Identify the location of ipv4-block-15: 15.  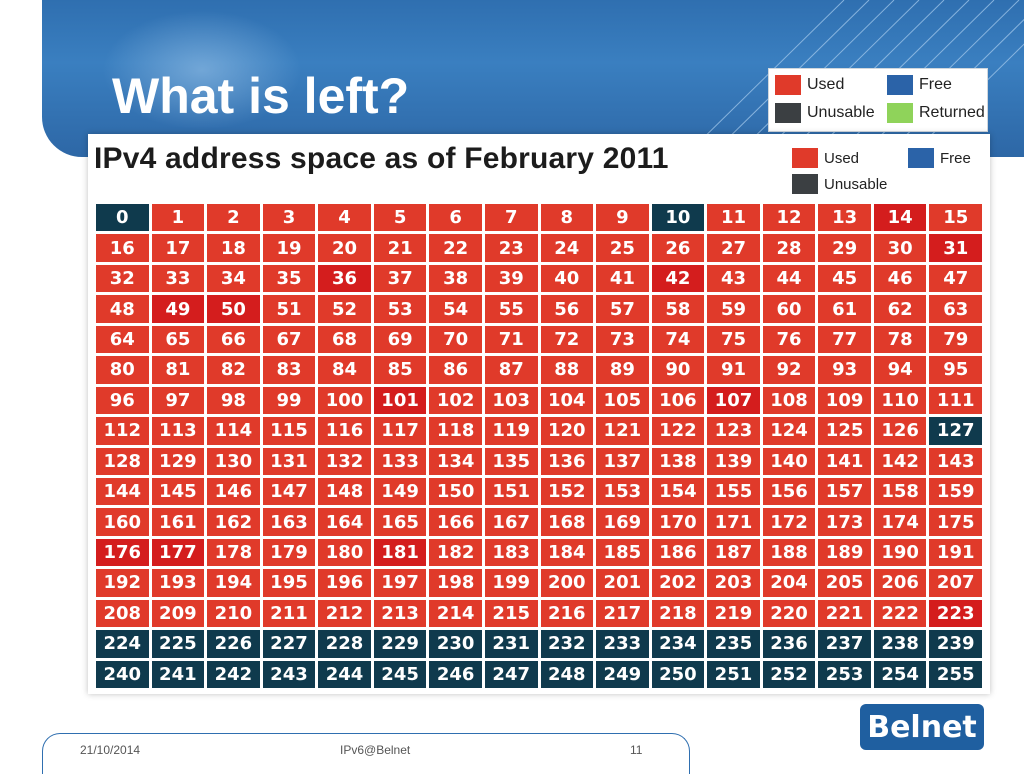
(955, 218).